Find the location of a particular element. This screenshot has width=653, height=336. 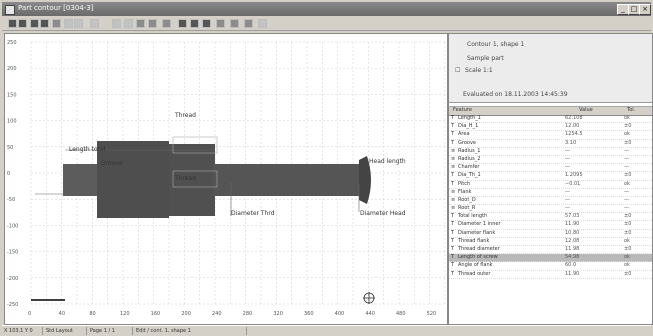

contour-head is located at coordinates (365, 180).